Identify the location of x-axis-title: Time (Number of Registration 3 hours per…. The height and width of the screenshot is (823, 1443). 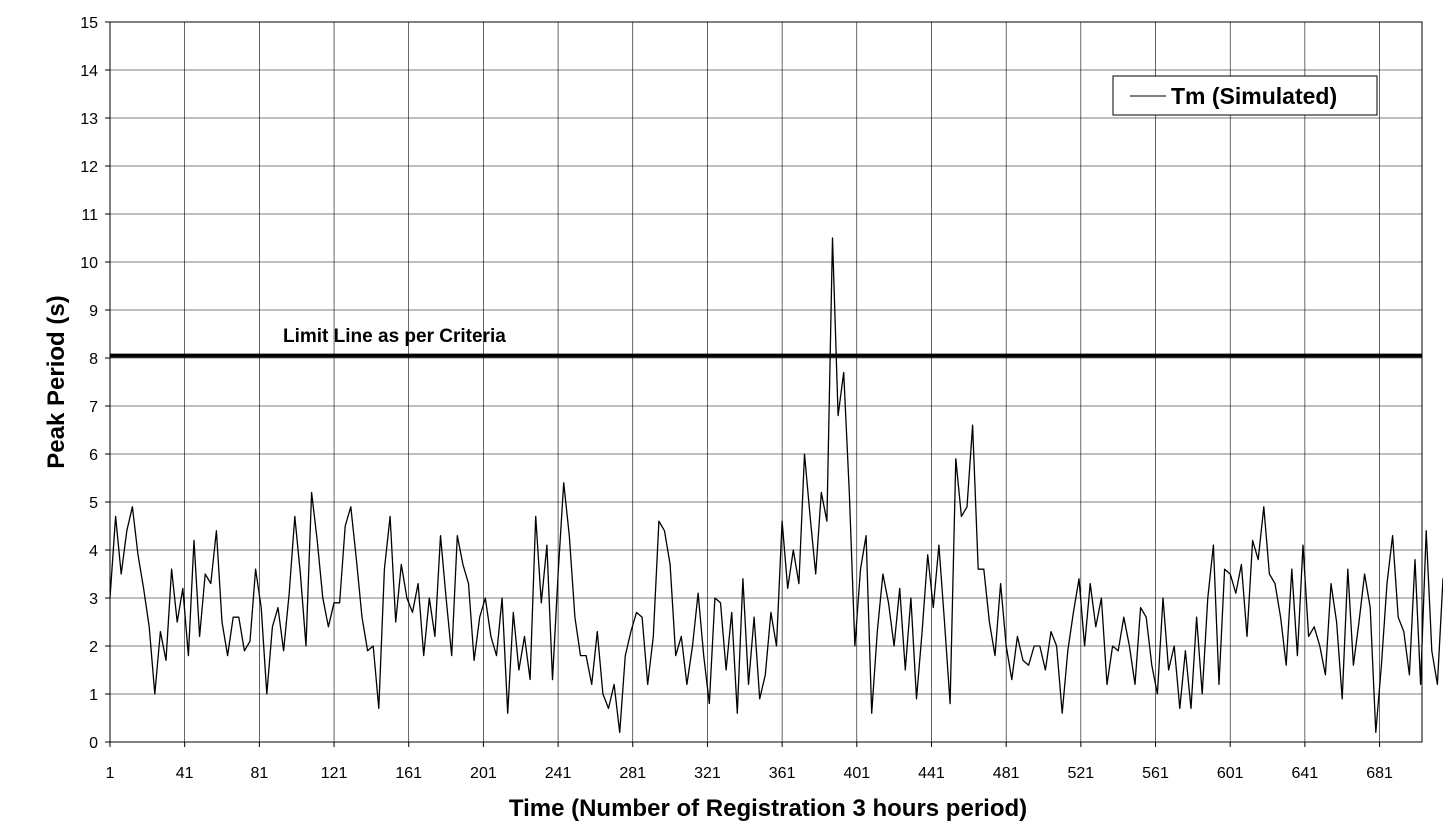
(768, 808).